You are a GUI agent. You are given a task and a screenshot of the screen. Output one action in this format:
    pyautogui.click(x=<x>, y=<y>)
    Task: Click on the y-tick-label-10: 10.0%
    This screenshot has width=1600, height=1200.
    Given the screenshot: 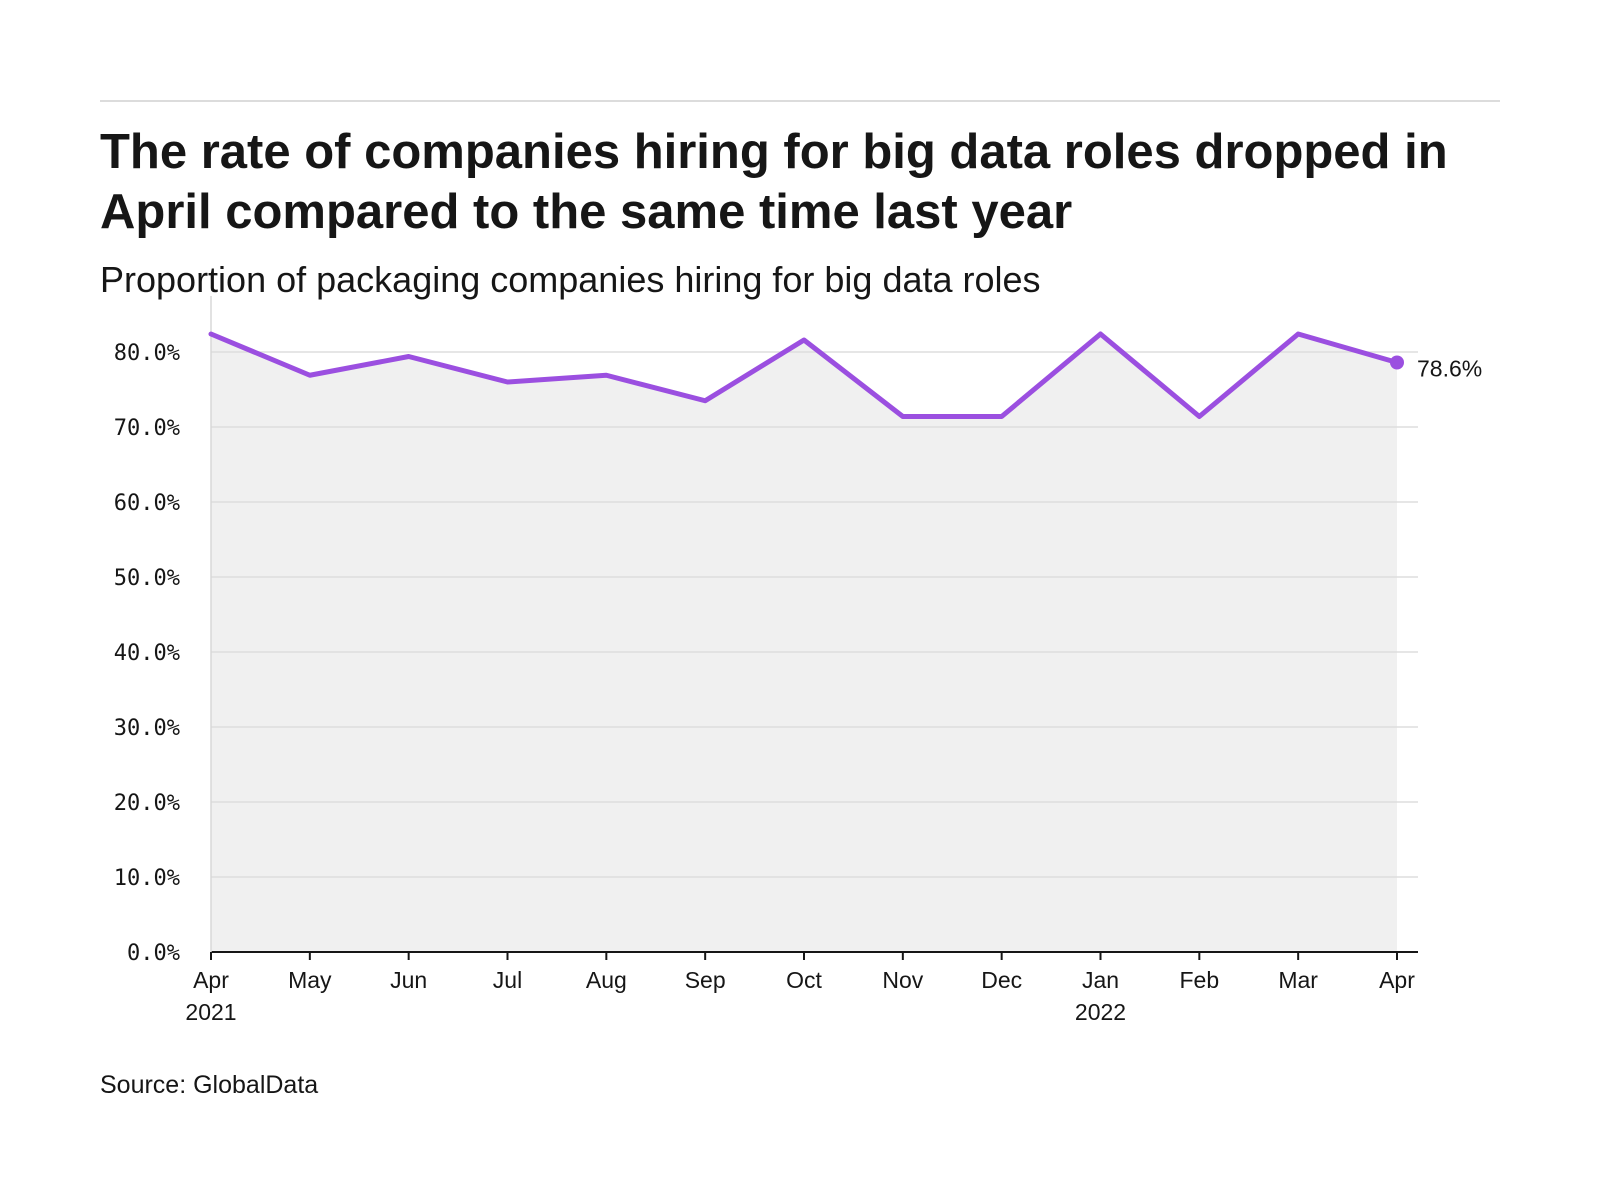 What is the action you would take?
    pyautogui.click(x=147, y=878)
    